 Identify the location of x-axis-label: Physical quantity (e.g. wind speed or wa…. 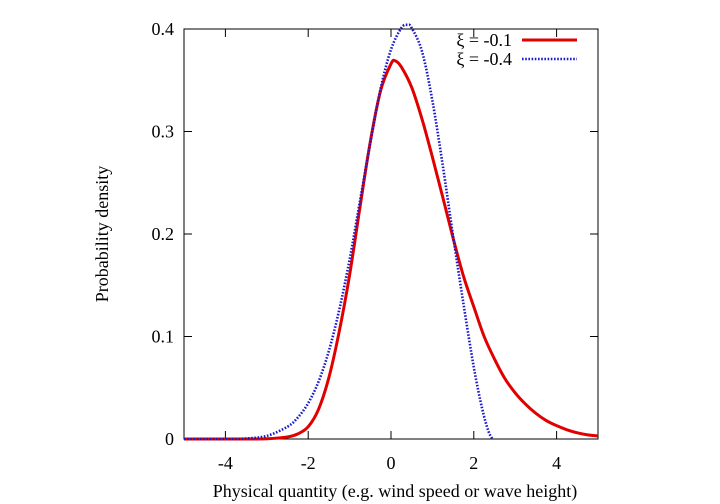
(395, 491).